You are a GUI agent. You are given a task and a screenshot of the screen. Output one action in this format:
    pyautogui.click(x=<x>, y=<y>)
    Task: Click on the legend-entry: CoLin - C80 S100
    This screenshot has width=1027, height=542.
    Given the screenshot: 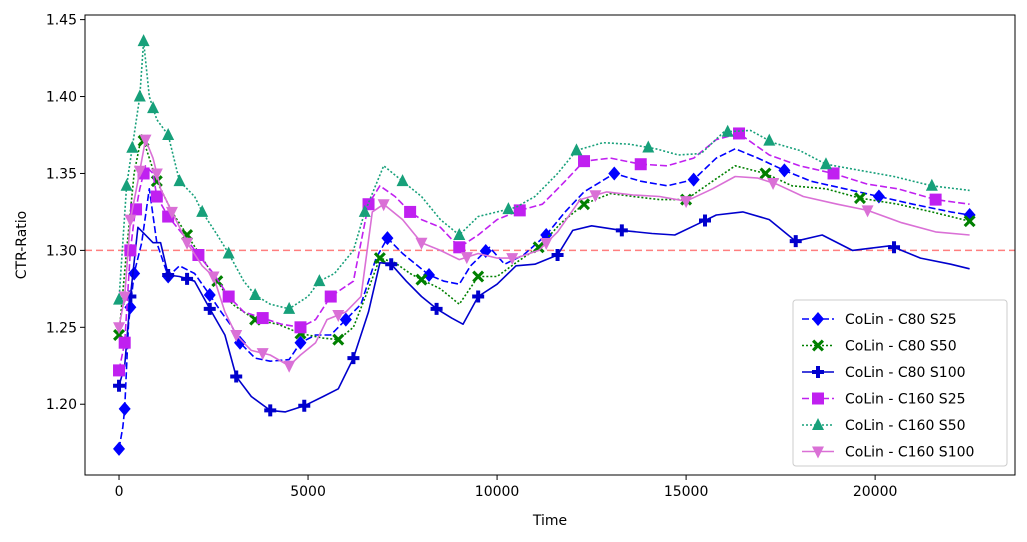 What is the action you would take?
    pyautogui.click(x=884, y=373)
    